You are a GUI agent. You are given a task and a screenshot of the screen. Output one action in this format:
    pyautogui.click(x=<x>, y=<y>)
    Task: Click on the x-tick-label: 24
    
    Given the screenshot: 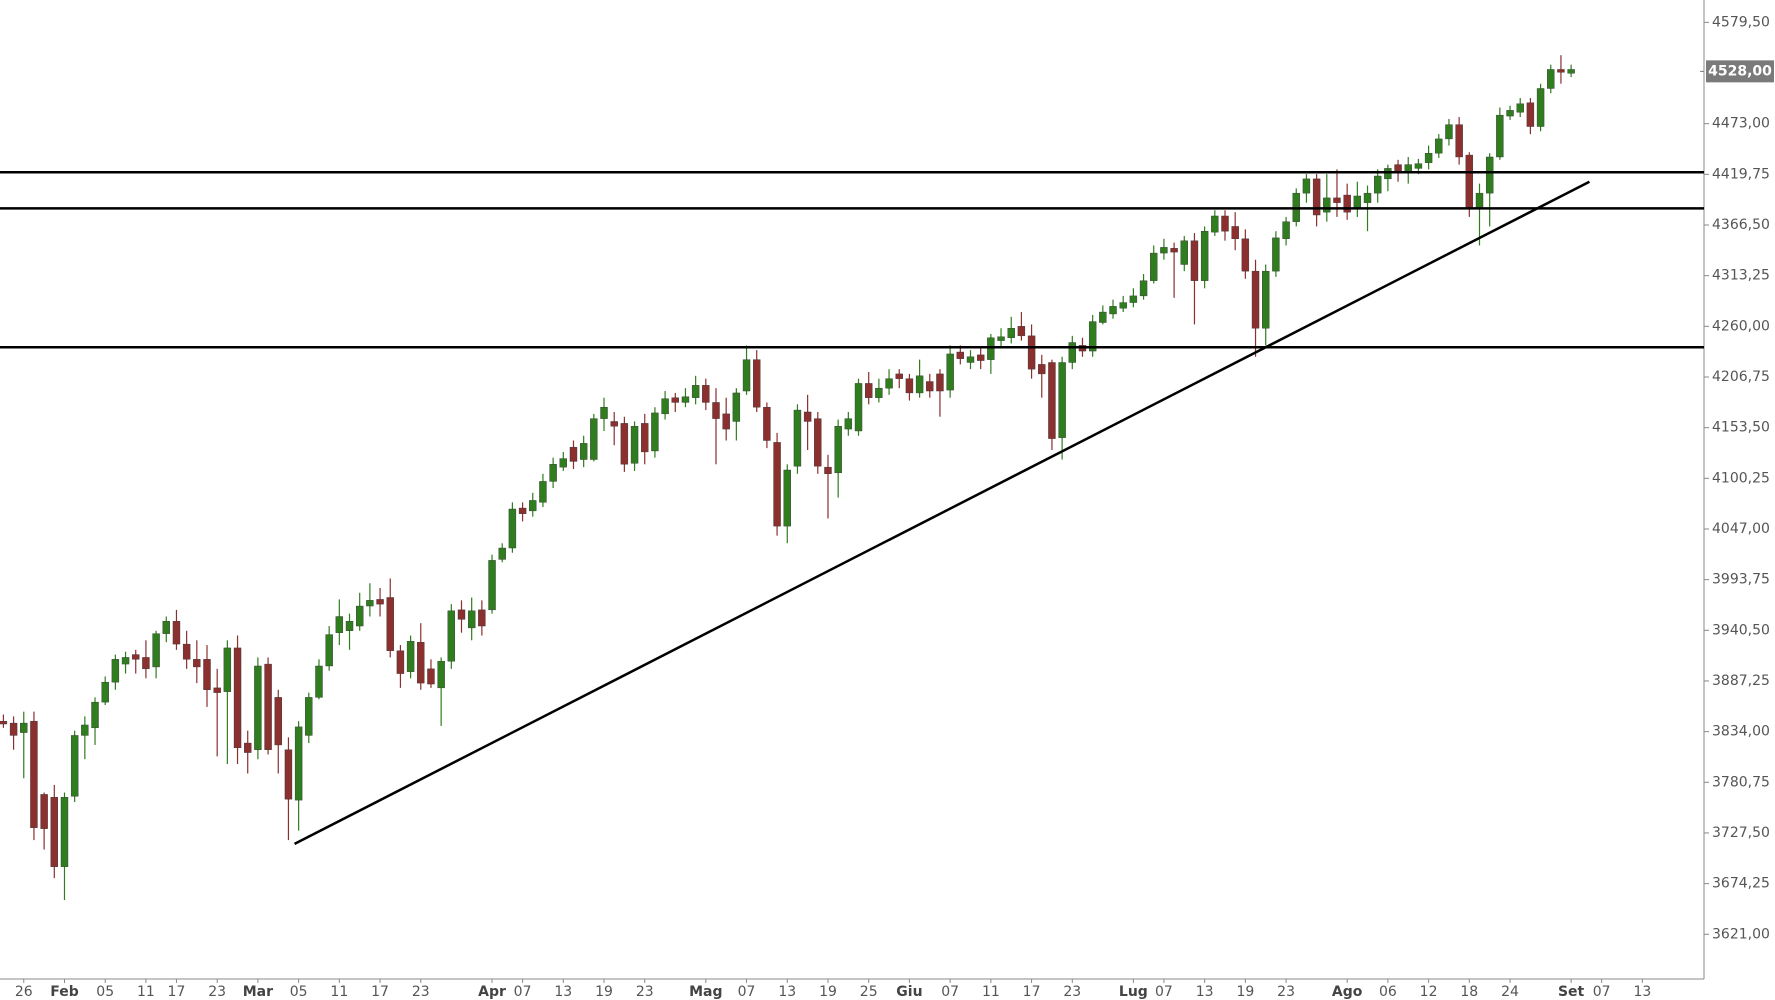 What is the action you would take?
    pyautogui.click(x=1510, y=992)
    